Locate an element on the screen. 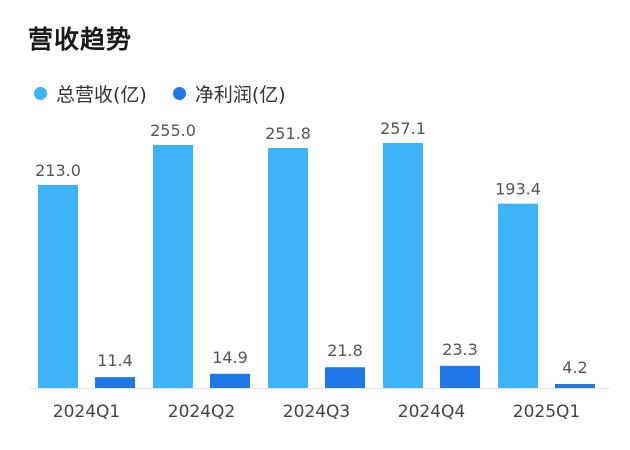  data-label-revenue-2024Q2: 255.0 is located at coordinates (173, 130).